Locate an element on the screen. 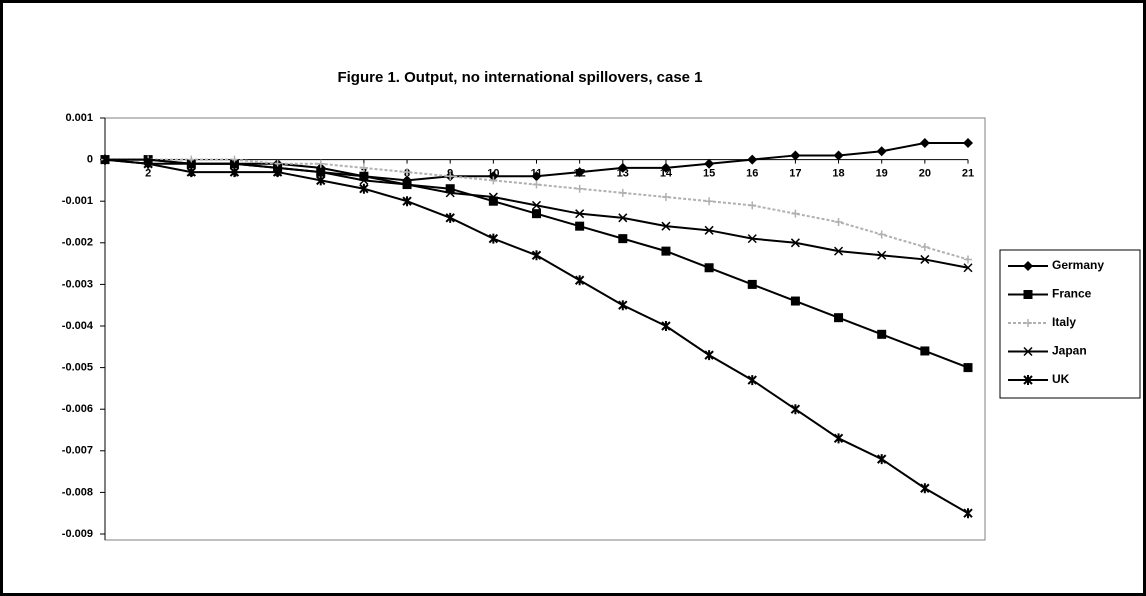  y-tick-label: -0.007 is located at coordinates (77, 451).